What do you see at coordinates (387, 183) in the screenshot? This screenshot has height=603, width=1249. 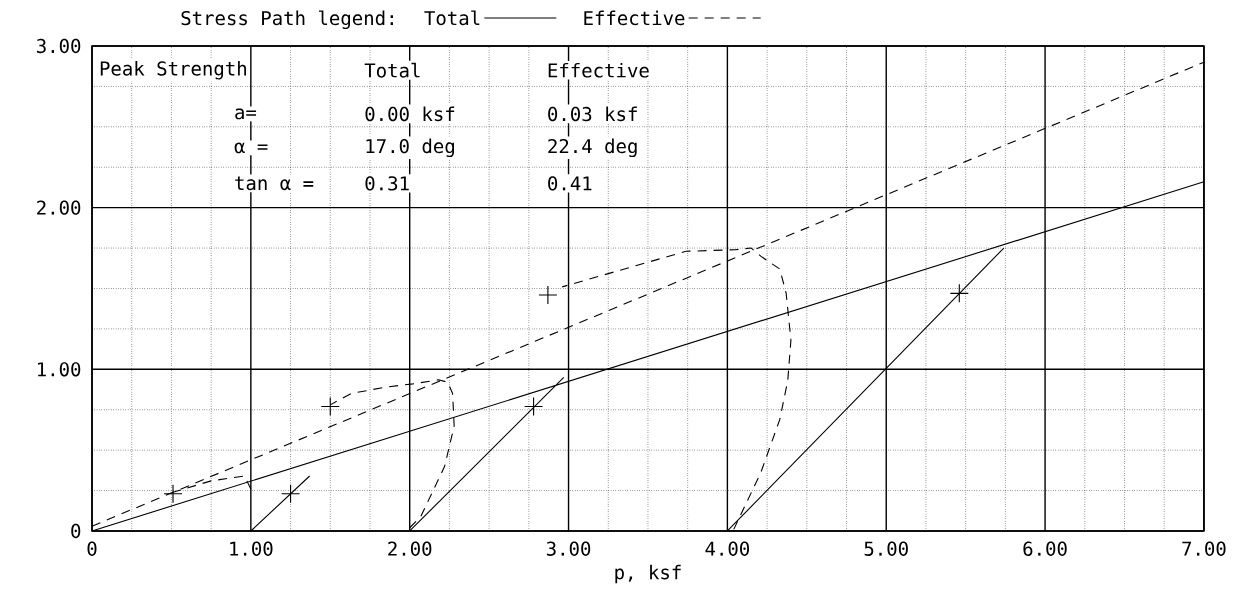 I see `annotation: 0.31` at bounding box center [387, 183].